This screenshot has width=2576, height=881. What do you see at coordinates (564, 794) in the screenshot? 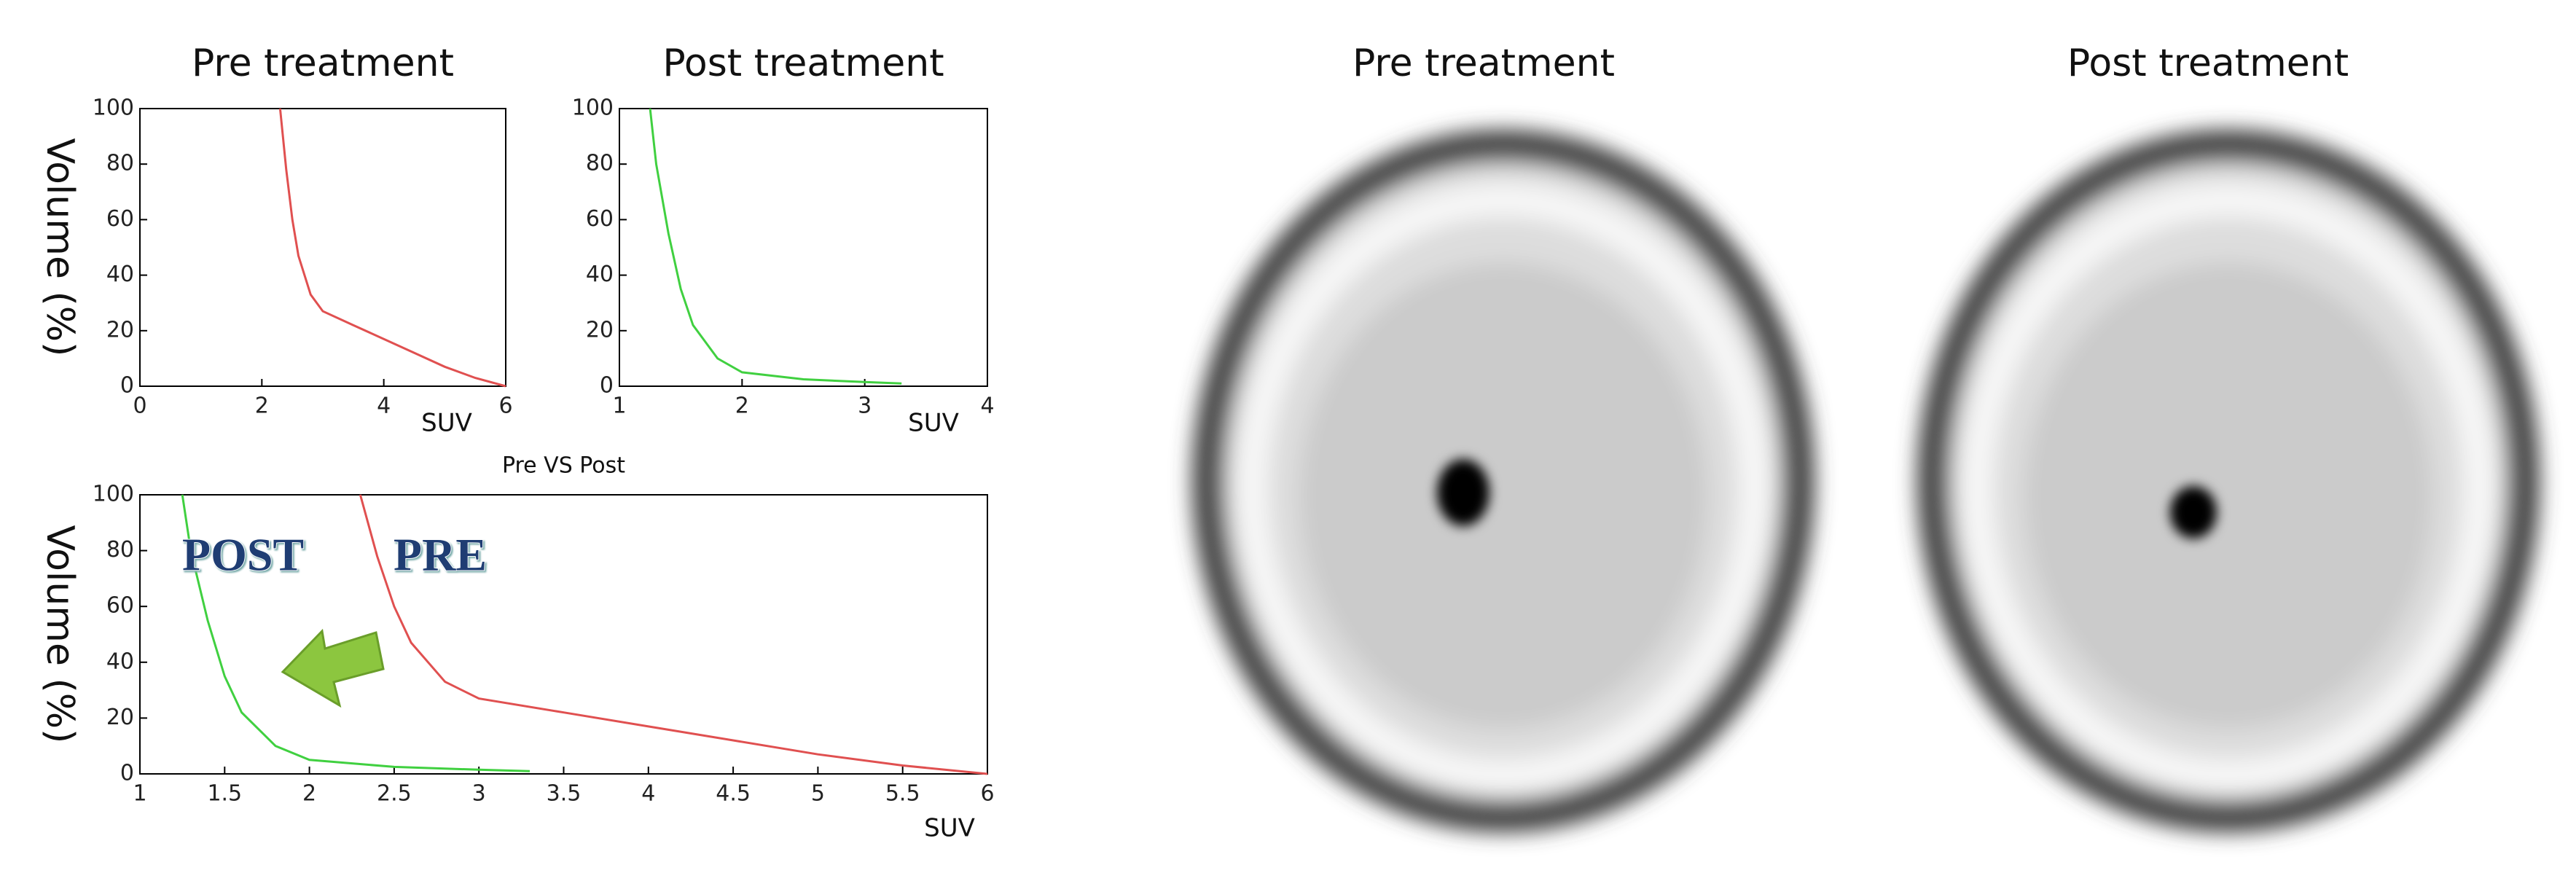
I see `x-tick-label: 3.5` at bounding box center [564, 794].